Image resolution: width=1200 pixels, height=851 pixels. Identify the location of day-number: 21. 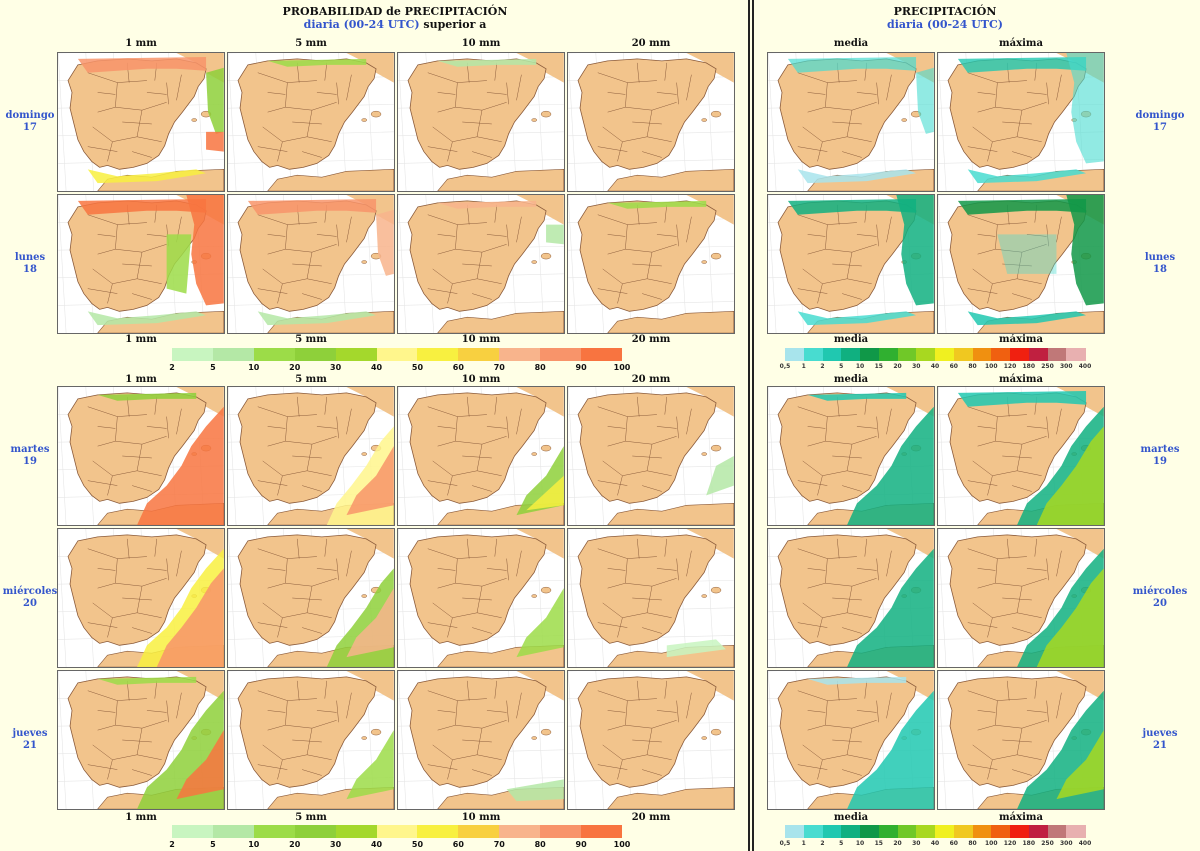
(1160, 745).